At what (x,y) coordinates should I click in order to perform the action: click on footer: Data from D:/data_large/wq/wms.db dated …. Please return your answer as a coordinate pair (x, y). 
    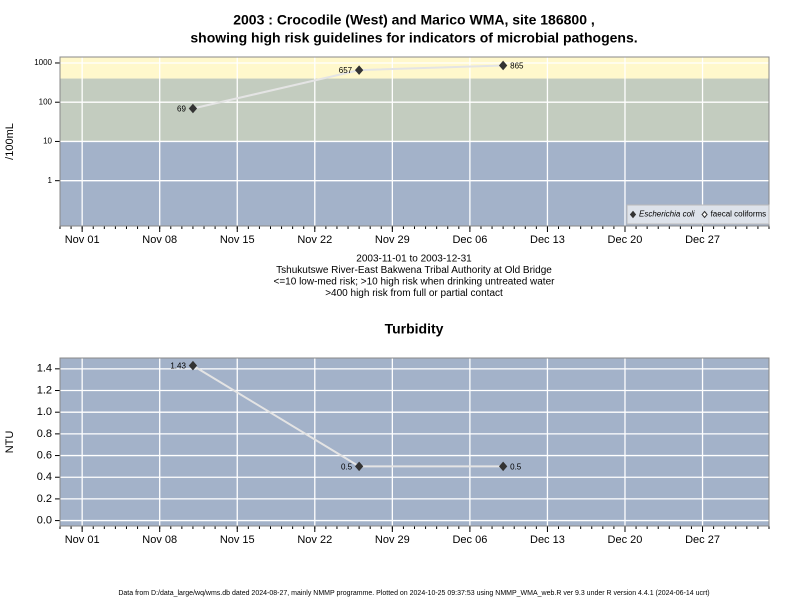
    Looking at the image, I should click on (413, 593).